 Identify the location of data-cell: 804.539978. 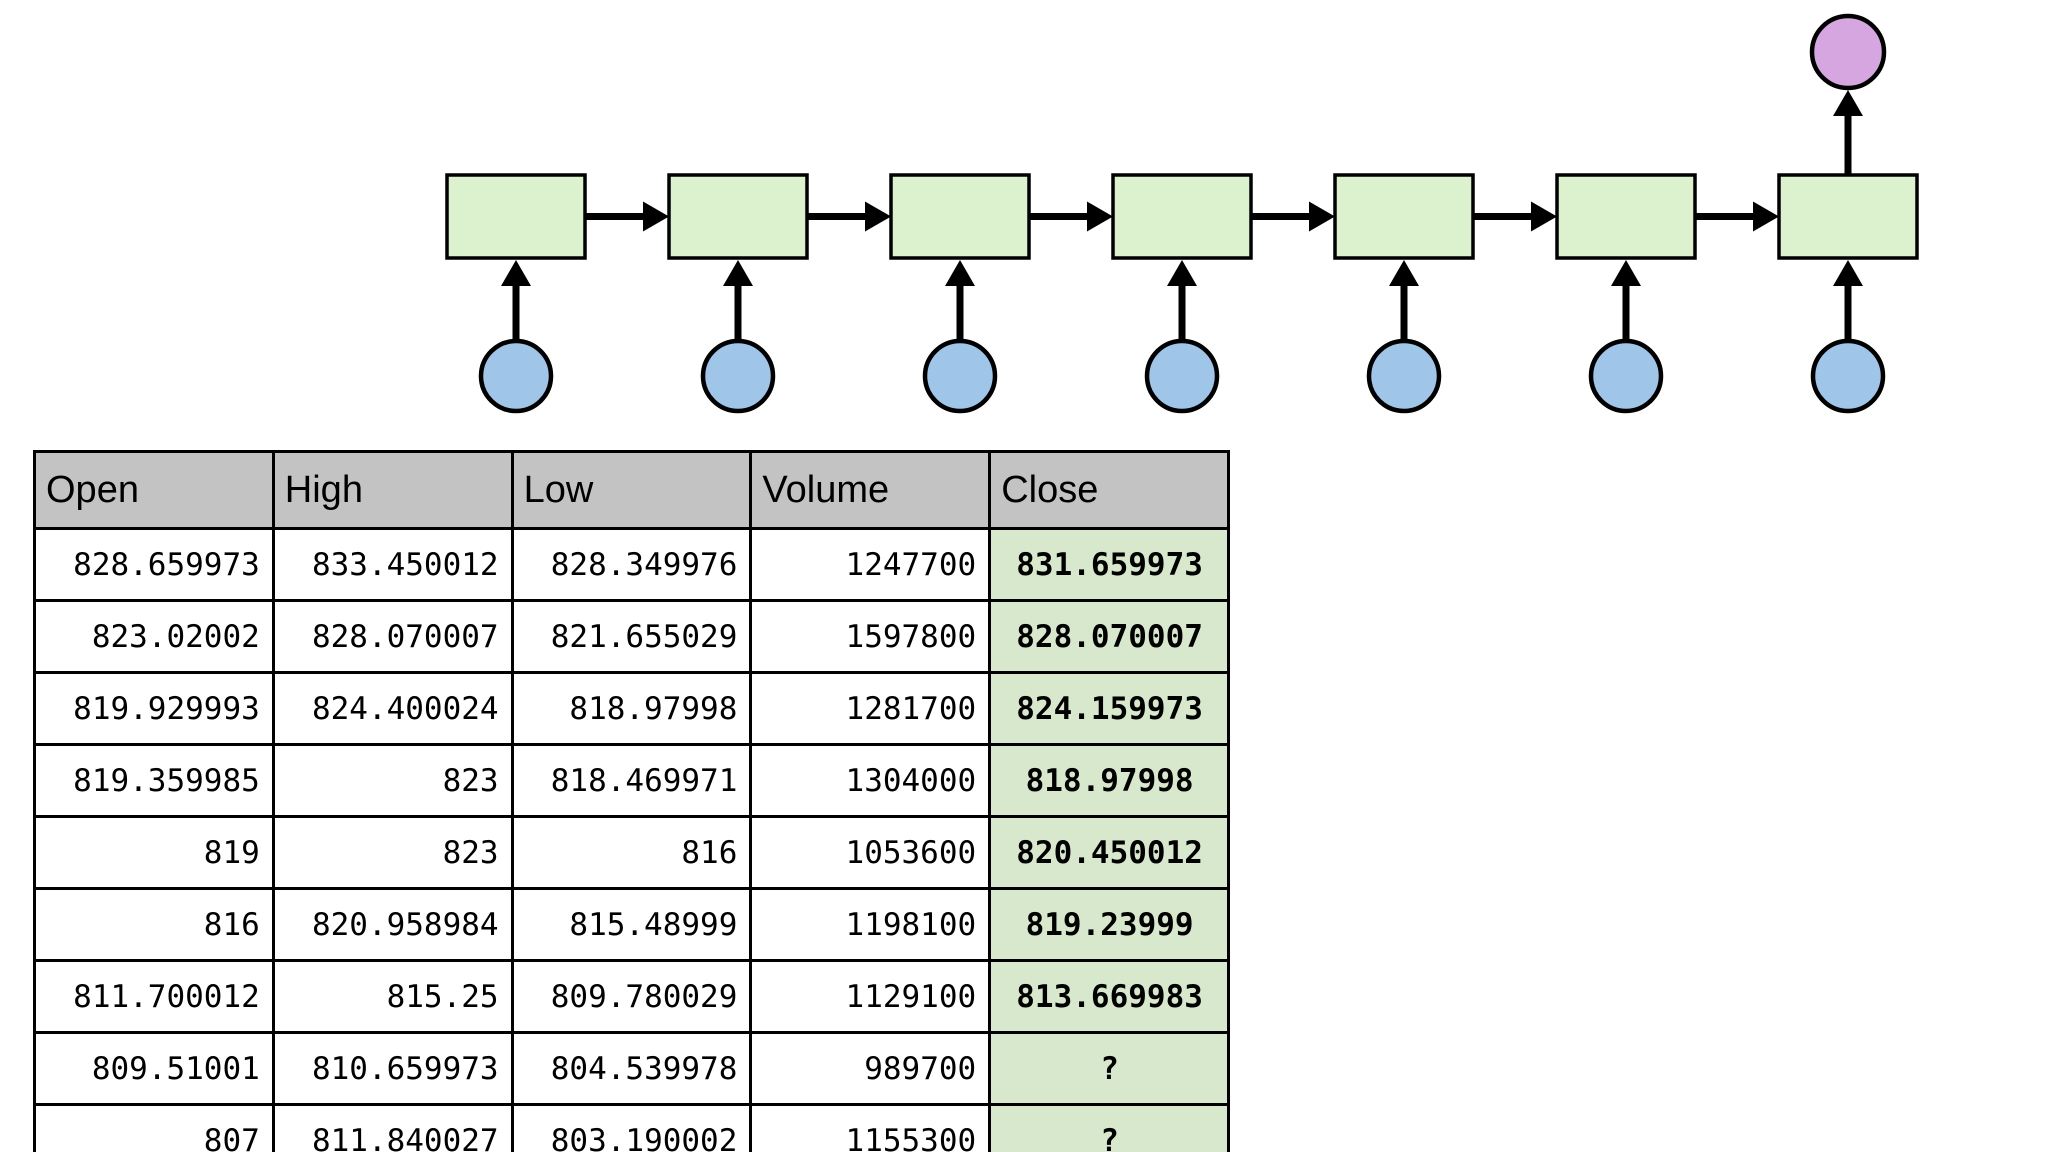
(631, 1068).